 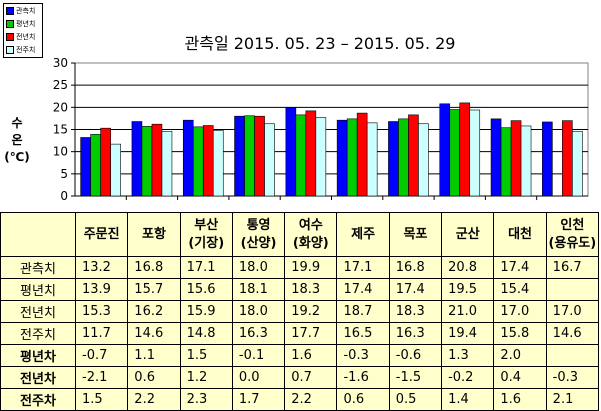 What do you see at coordinates (23, 30) in the screenshot?
I see `legend: 관측치 평년치 전년치 전주치` at bounding box center [23, 30].